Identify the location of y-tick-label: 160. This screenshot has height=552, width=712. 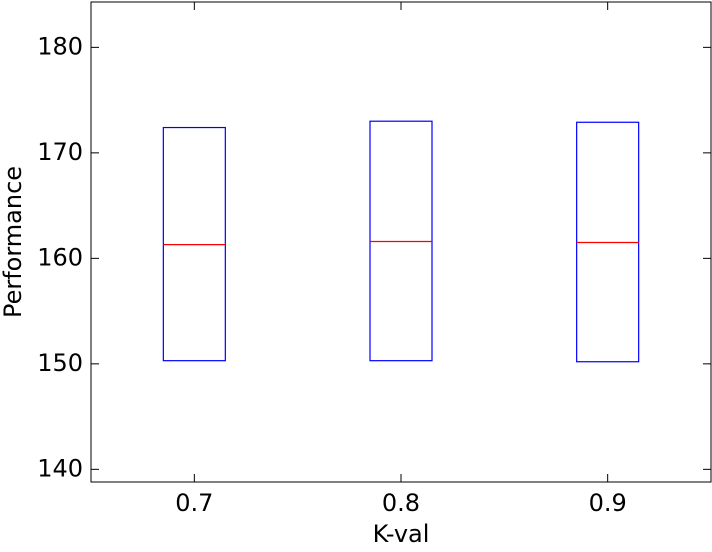
(60, 257).